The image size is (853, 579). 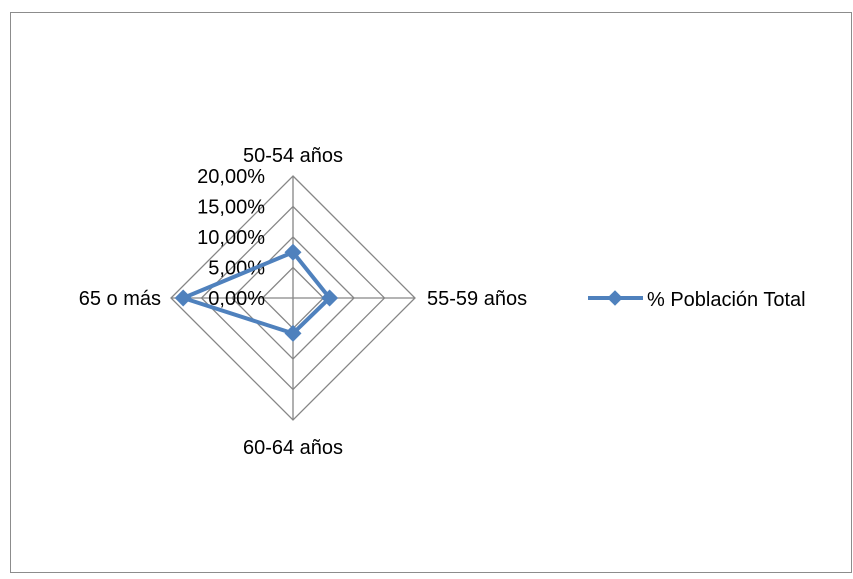 I want to click on tick-label: 15,00%, so click(x=231, y=208).